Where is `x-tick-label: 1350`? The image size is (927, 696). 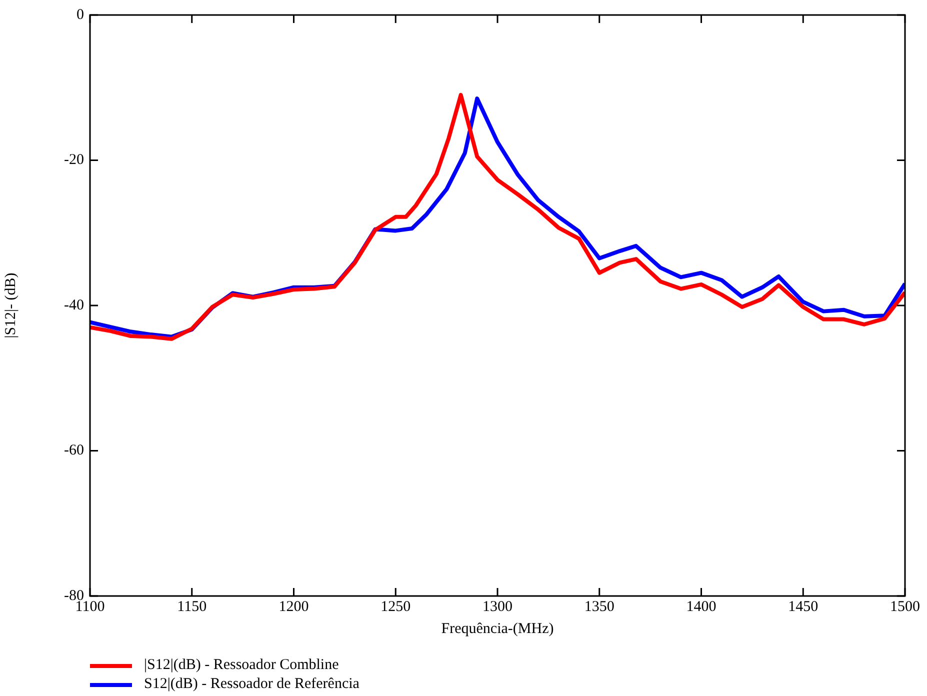 x-tick-label: 1350 is located at coordinates (599, 606).